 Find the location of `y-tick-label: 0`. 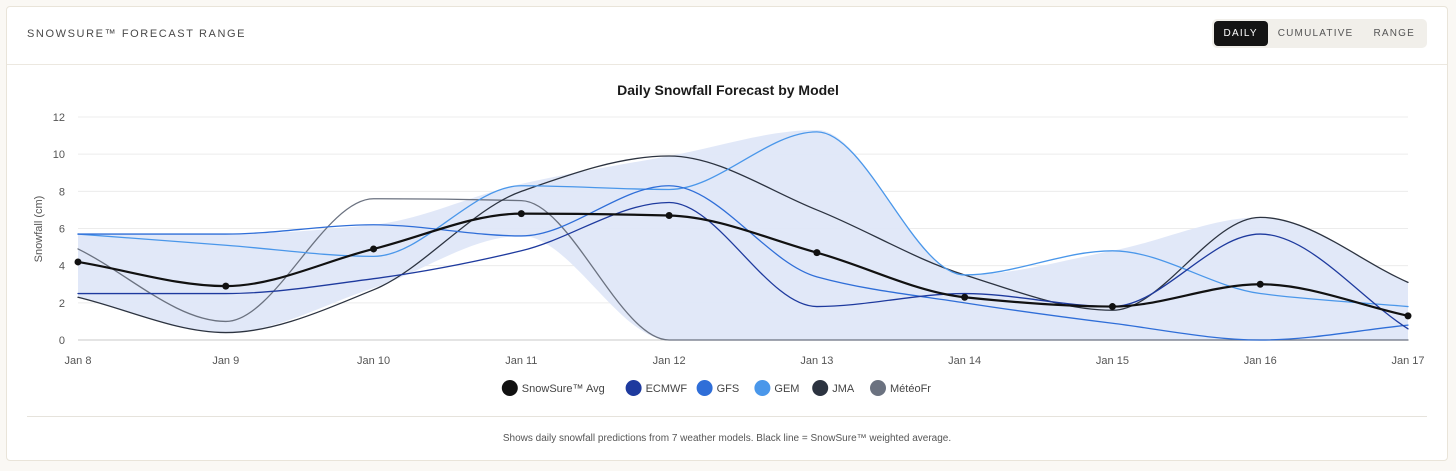

y-tick-label: 0 is located at coordinates (62, 341).